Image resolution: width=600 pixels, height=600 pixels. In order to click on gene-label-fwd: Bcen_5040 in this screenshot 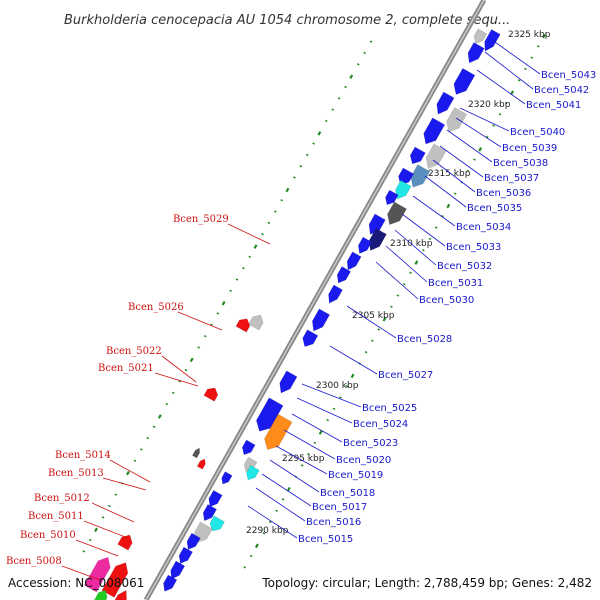, I will do `click(537, 132)`.